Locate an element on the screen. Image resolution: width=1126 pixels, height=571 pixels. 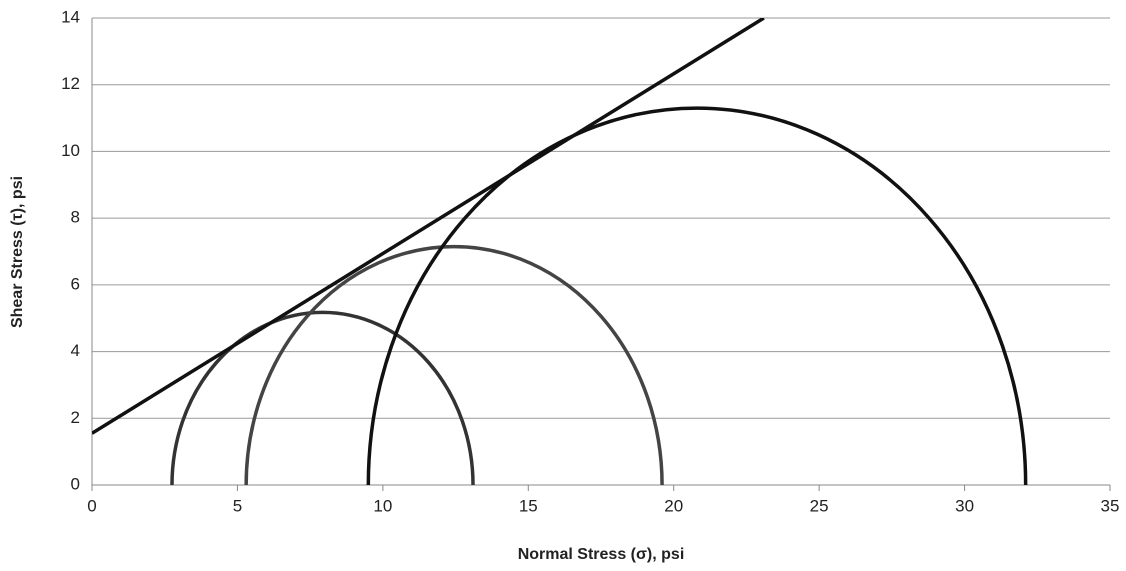
y-tick-label: 8 is located at coordinates (75, 217).